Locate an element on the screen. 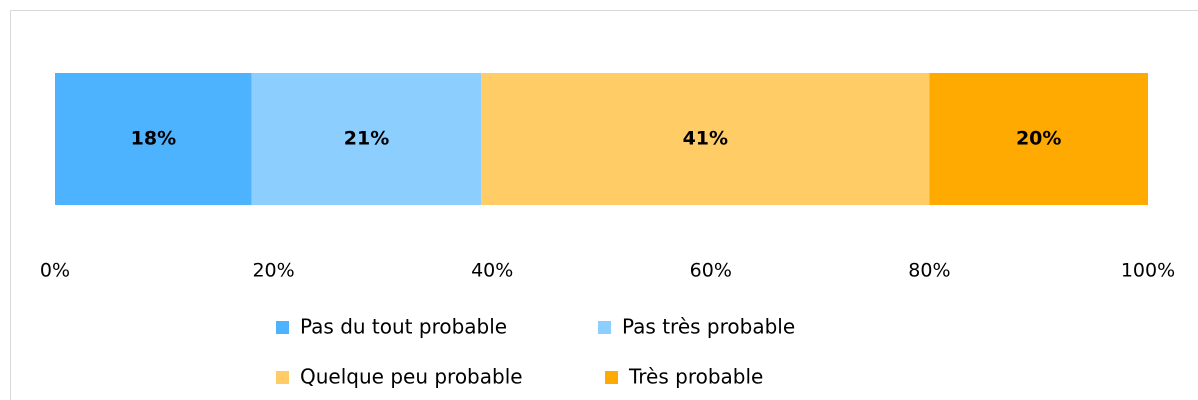  legend-label: Quelque peu probable is located at coordinates (411, 377).